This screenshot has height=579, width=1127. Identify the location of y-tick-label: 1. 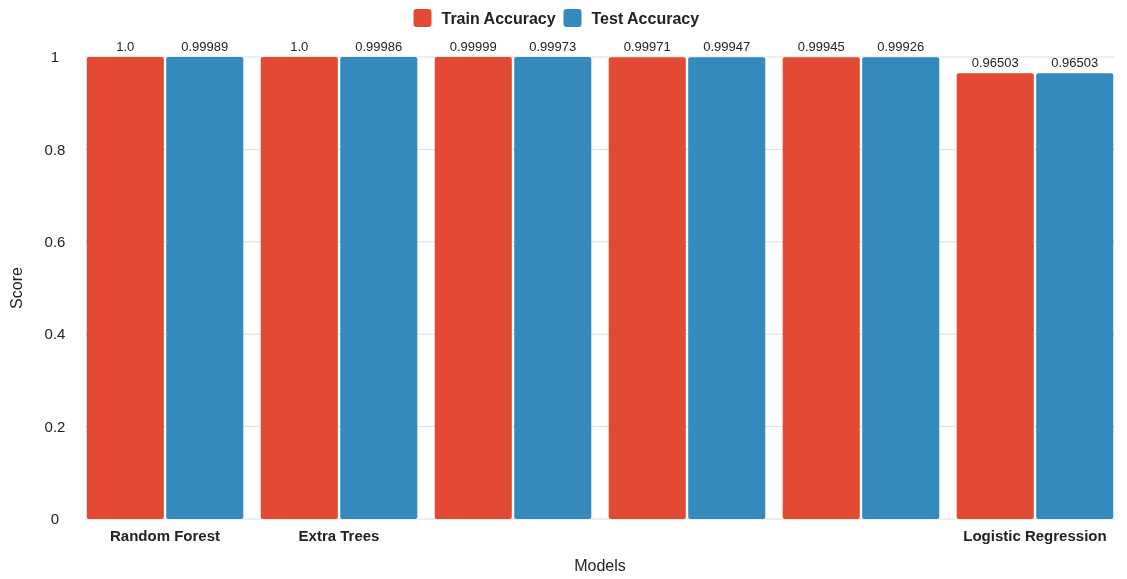
(55, 57).